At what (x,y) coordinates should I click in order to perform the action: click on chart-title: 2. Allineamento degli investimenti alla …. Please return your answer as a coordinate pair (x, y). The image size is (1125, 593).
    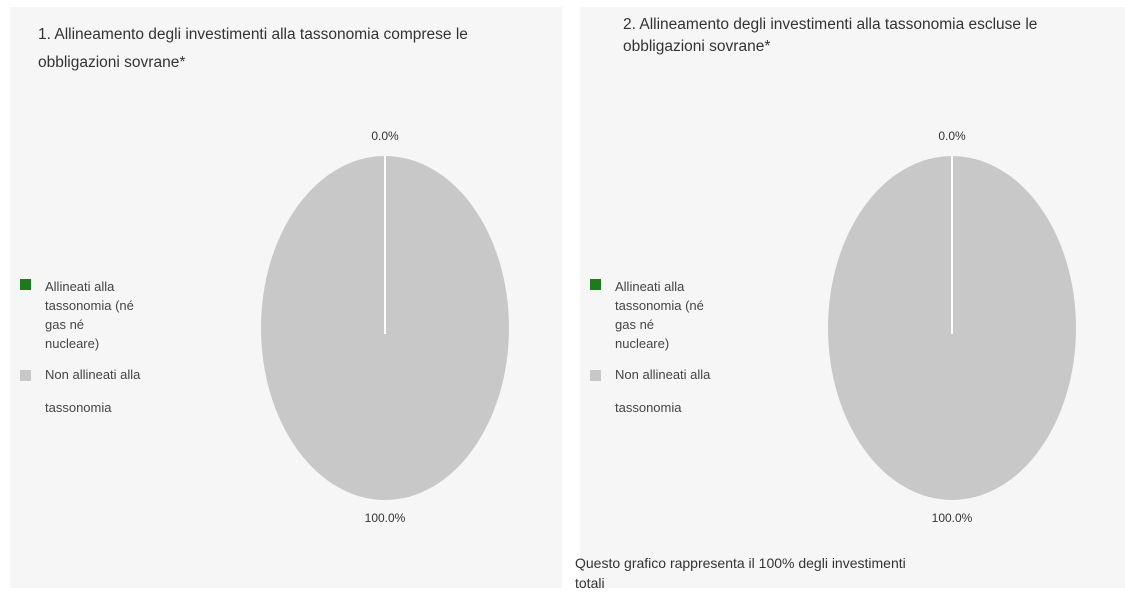
    Looking at the image, I should click on (830, 35).